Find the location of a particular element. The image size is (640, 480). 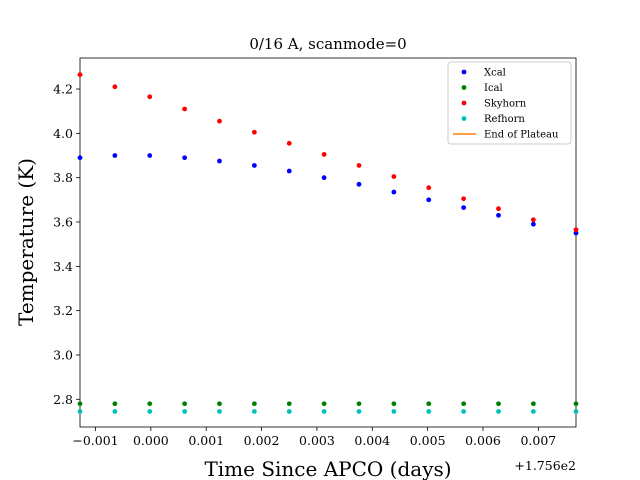

legend-marker-skyhorn is located at coordinates (464, 103).